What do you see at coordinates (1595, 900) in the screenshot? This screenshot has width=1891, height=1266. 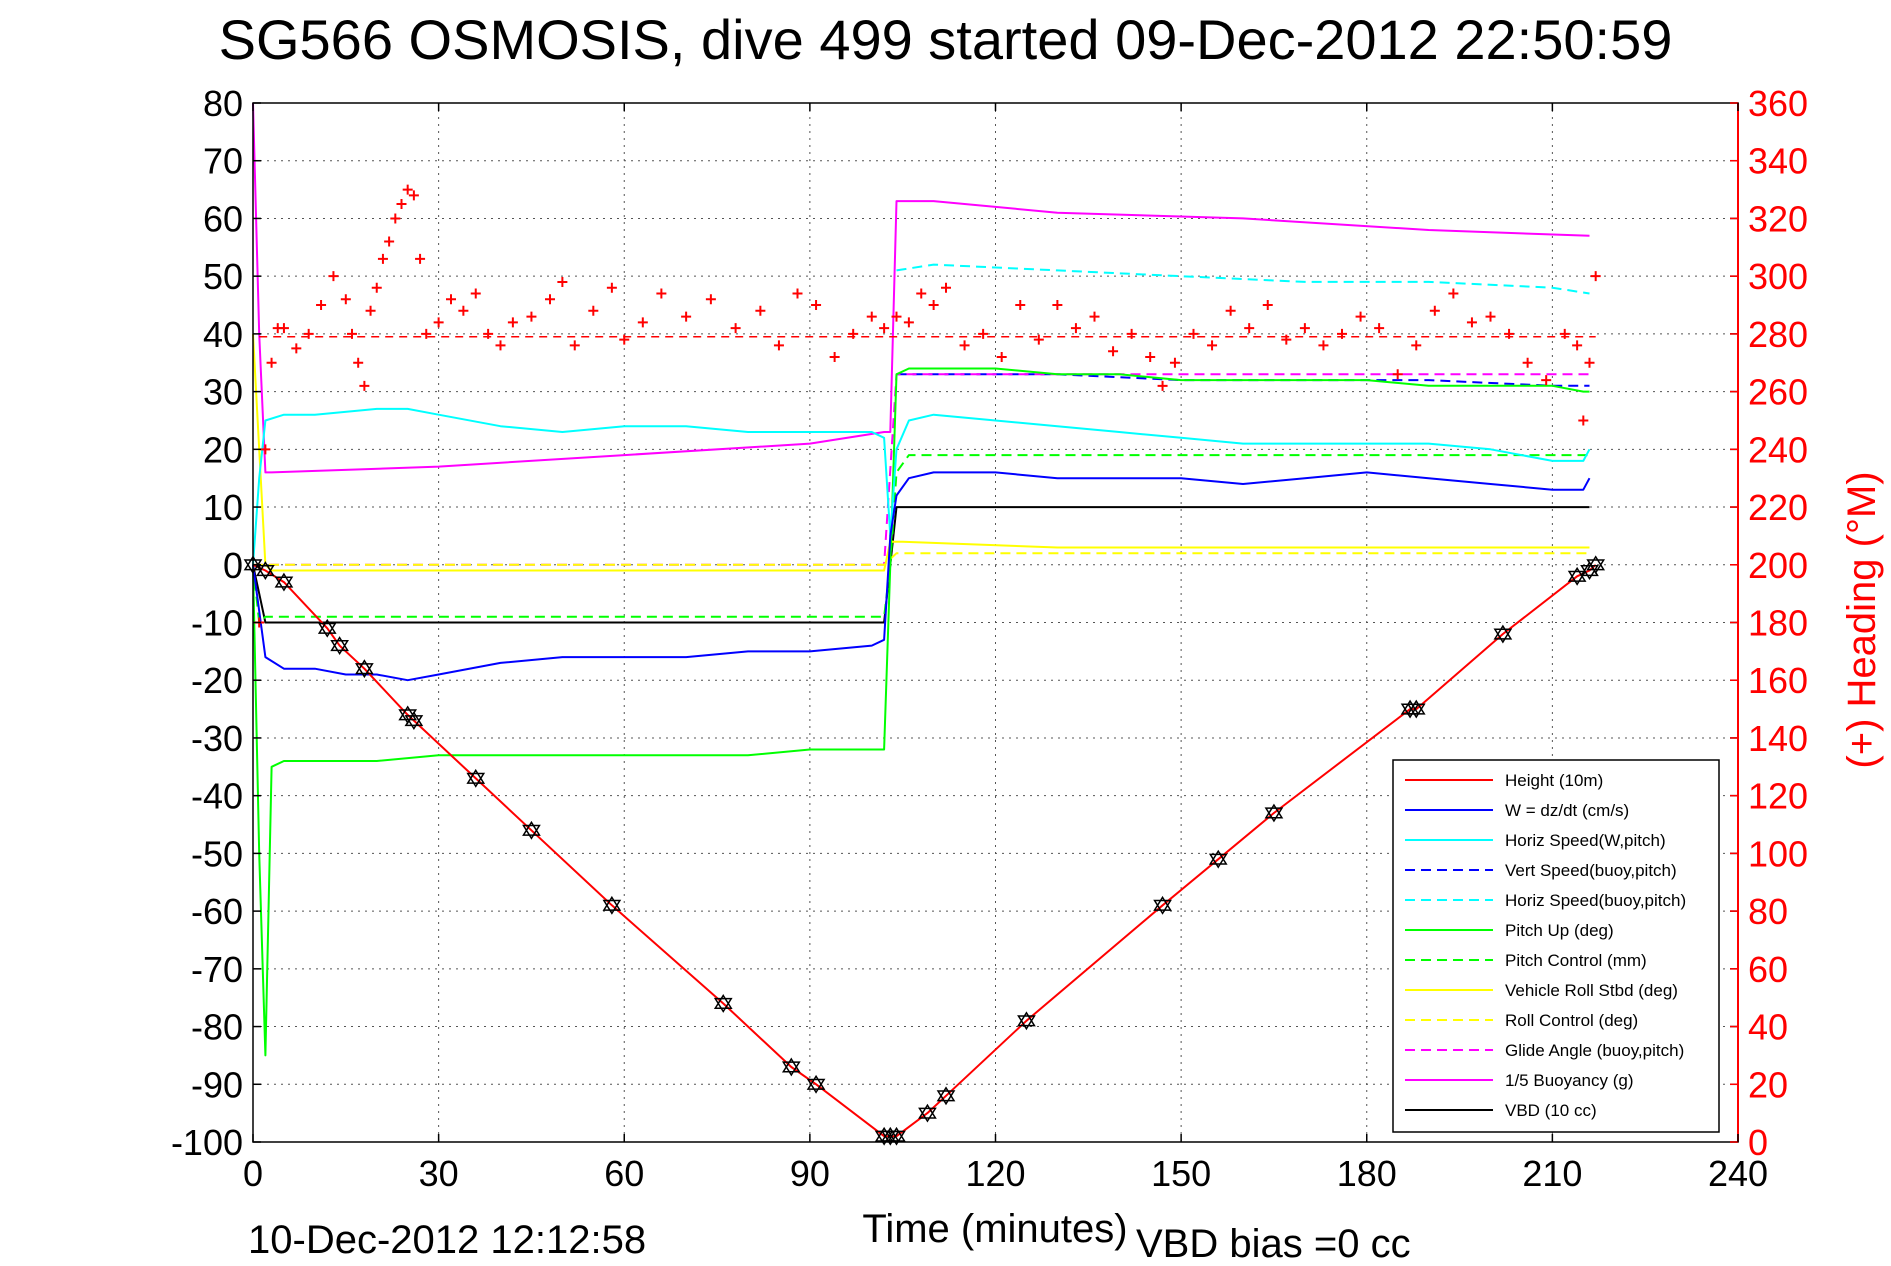 I see `legend-entry: Horiz Speed(buoy,pitch)` at bounding box center [1595, 900].